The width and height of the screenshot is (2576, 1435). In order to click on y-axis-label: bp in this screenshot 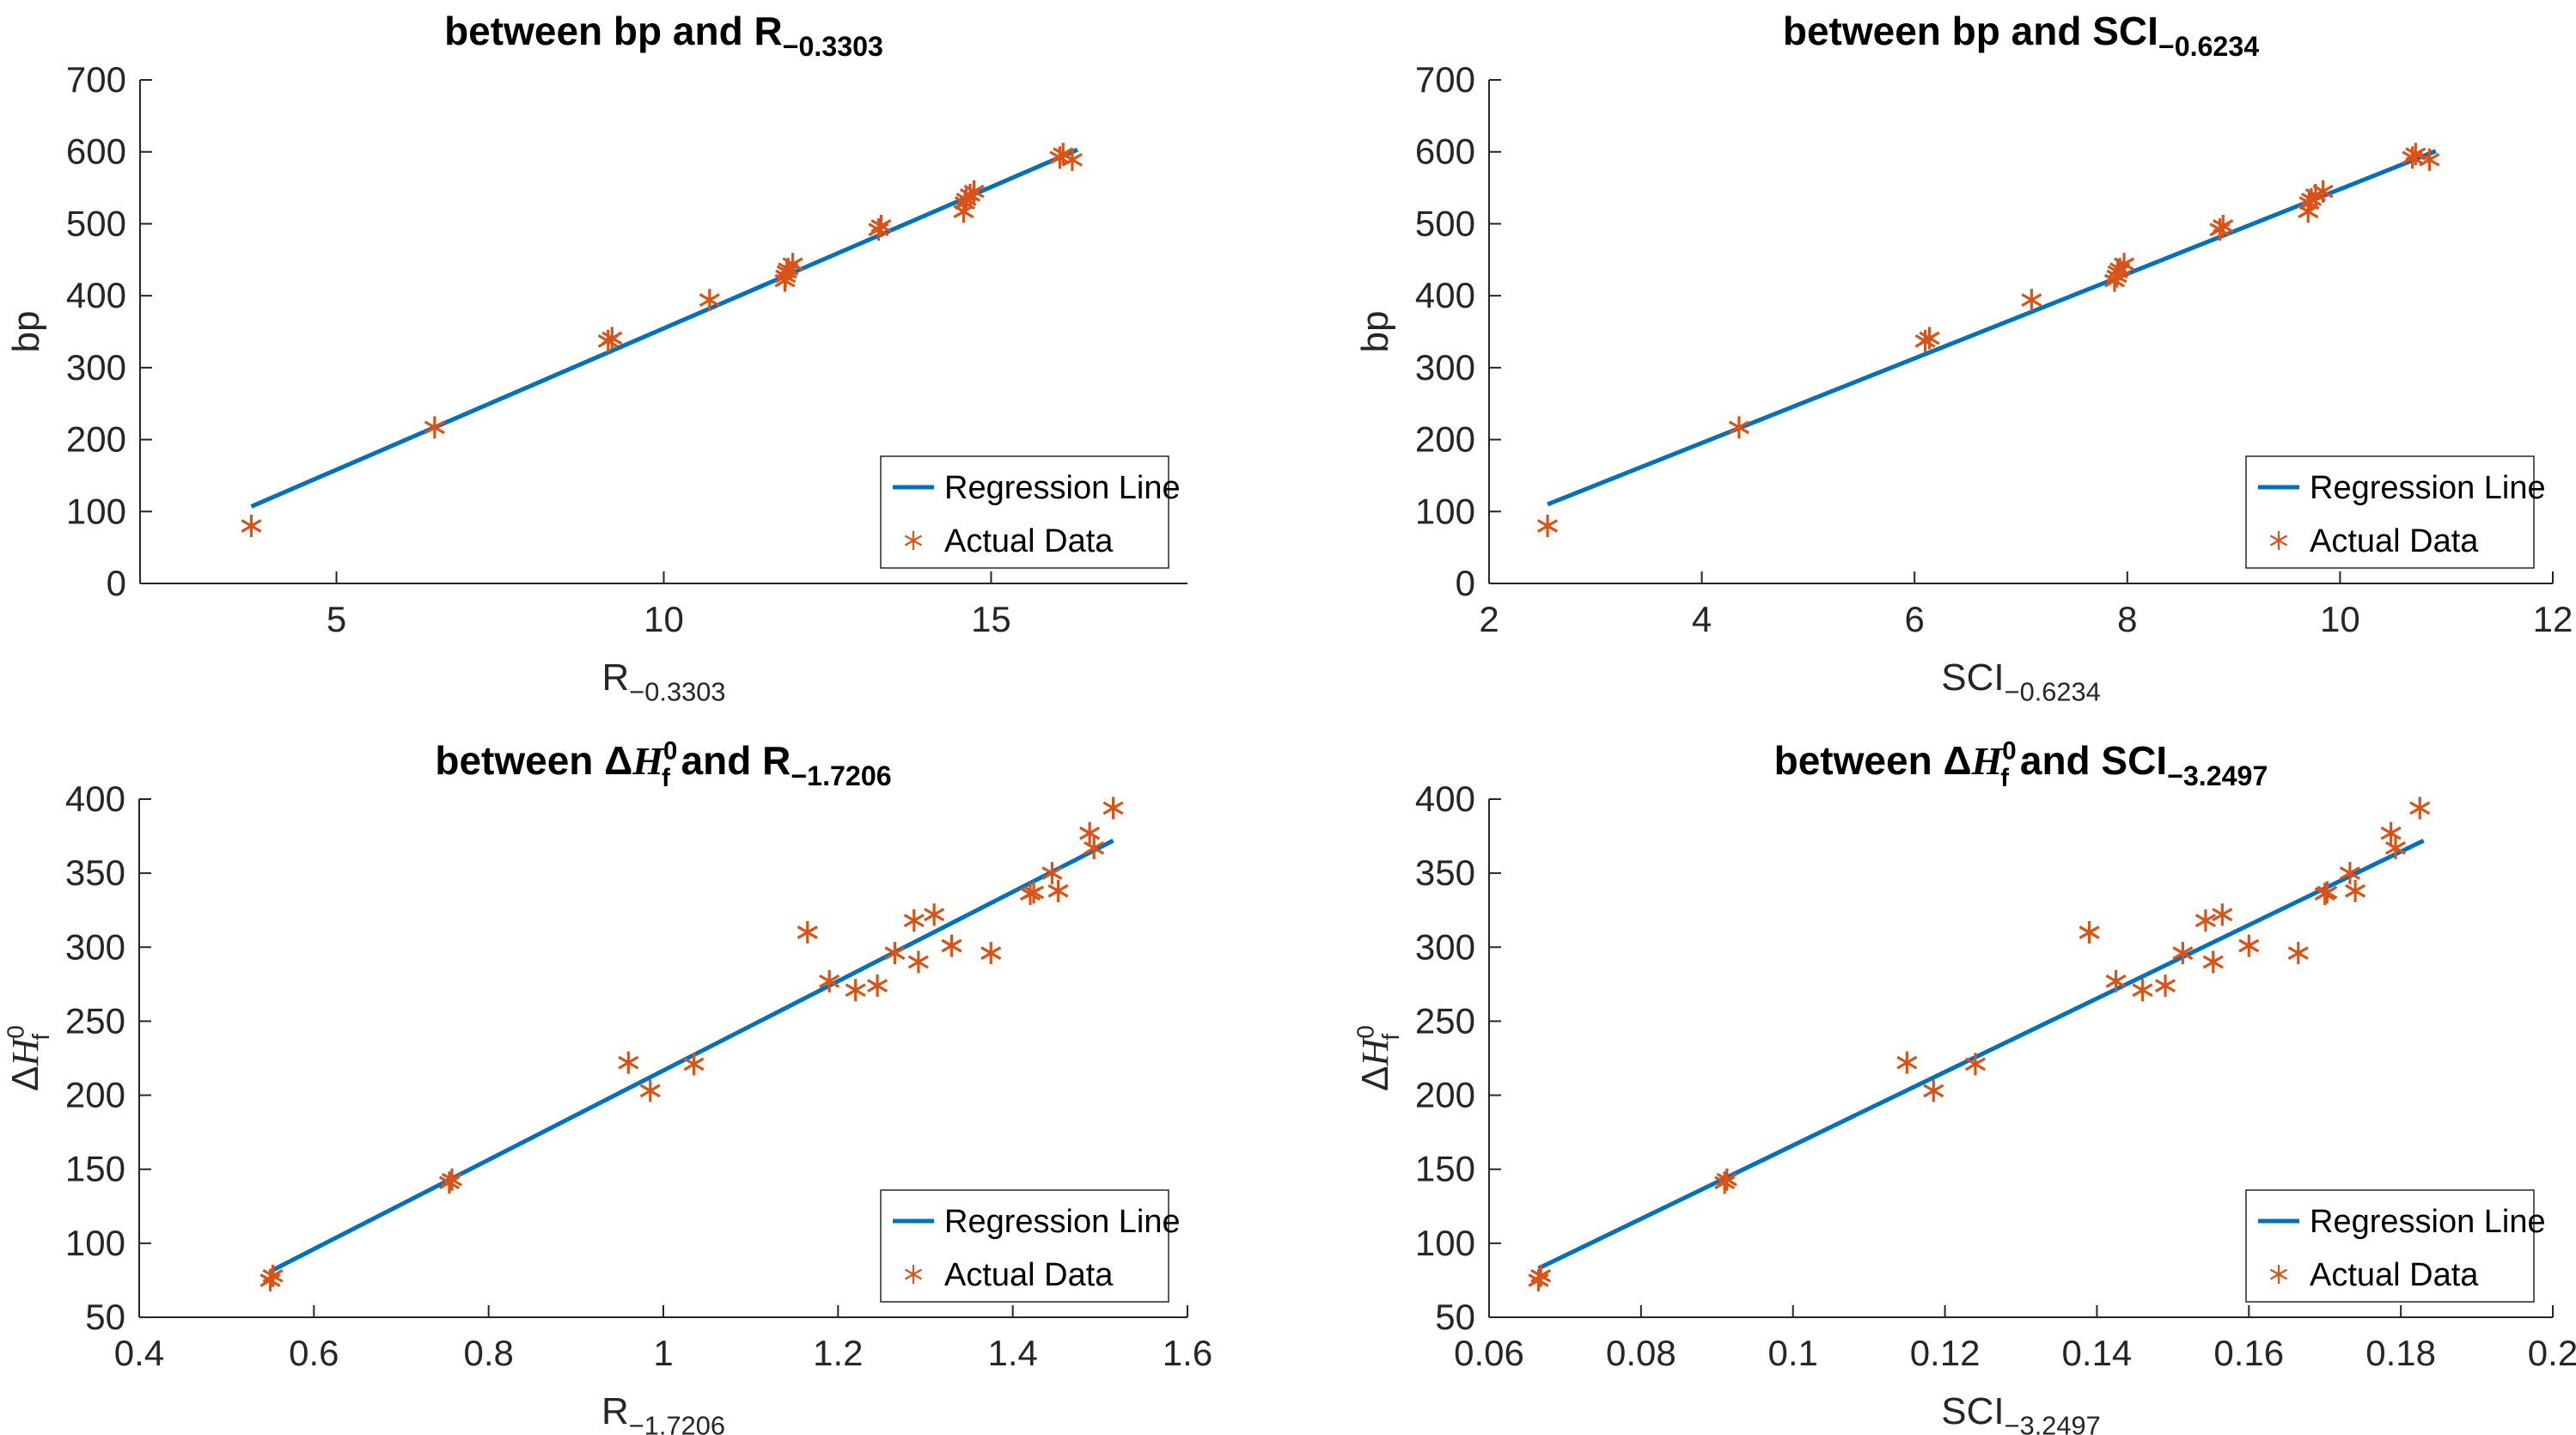, I will do `click(26, 332)`.